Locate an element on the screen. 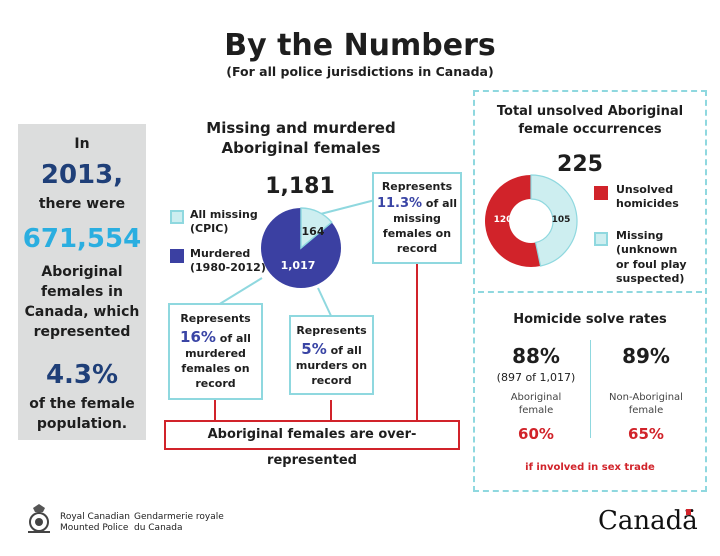  legend-unsolved-missing-line-2: (unknown is located at coordinates (647, 250).